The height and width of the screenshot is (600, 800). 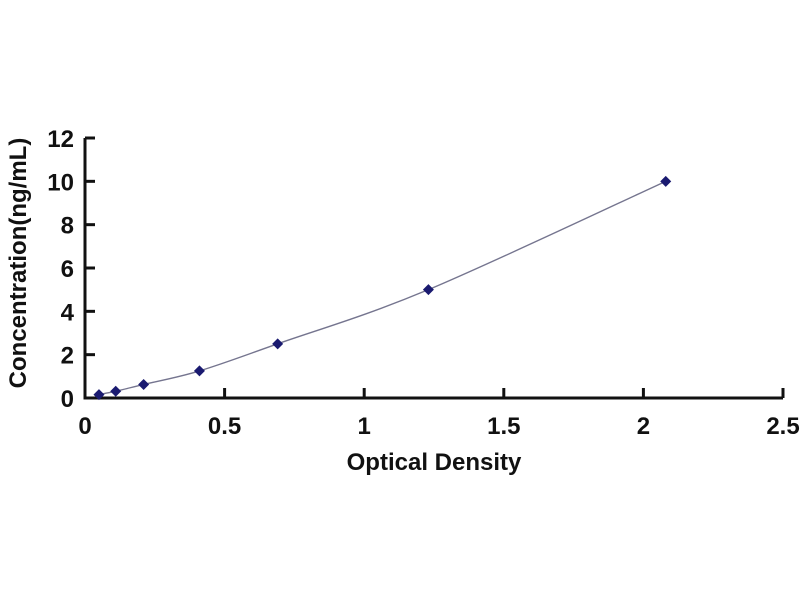 I want to click on x-tick-label: 1.5, so click(x=503, y=426).